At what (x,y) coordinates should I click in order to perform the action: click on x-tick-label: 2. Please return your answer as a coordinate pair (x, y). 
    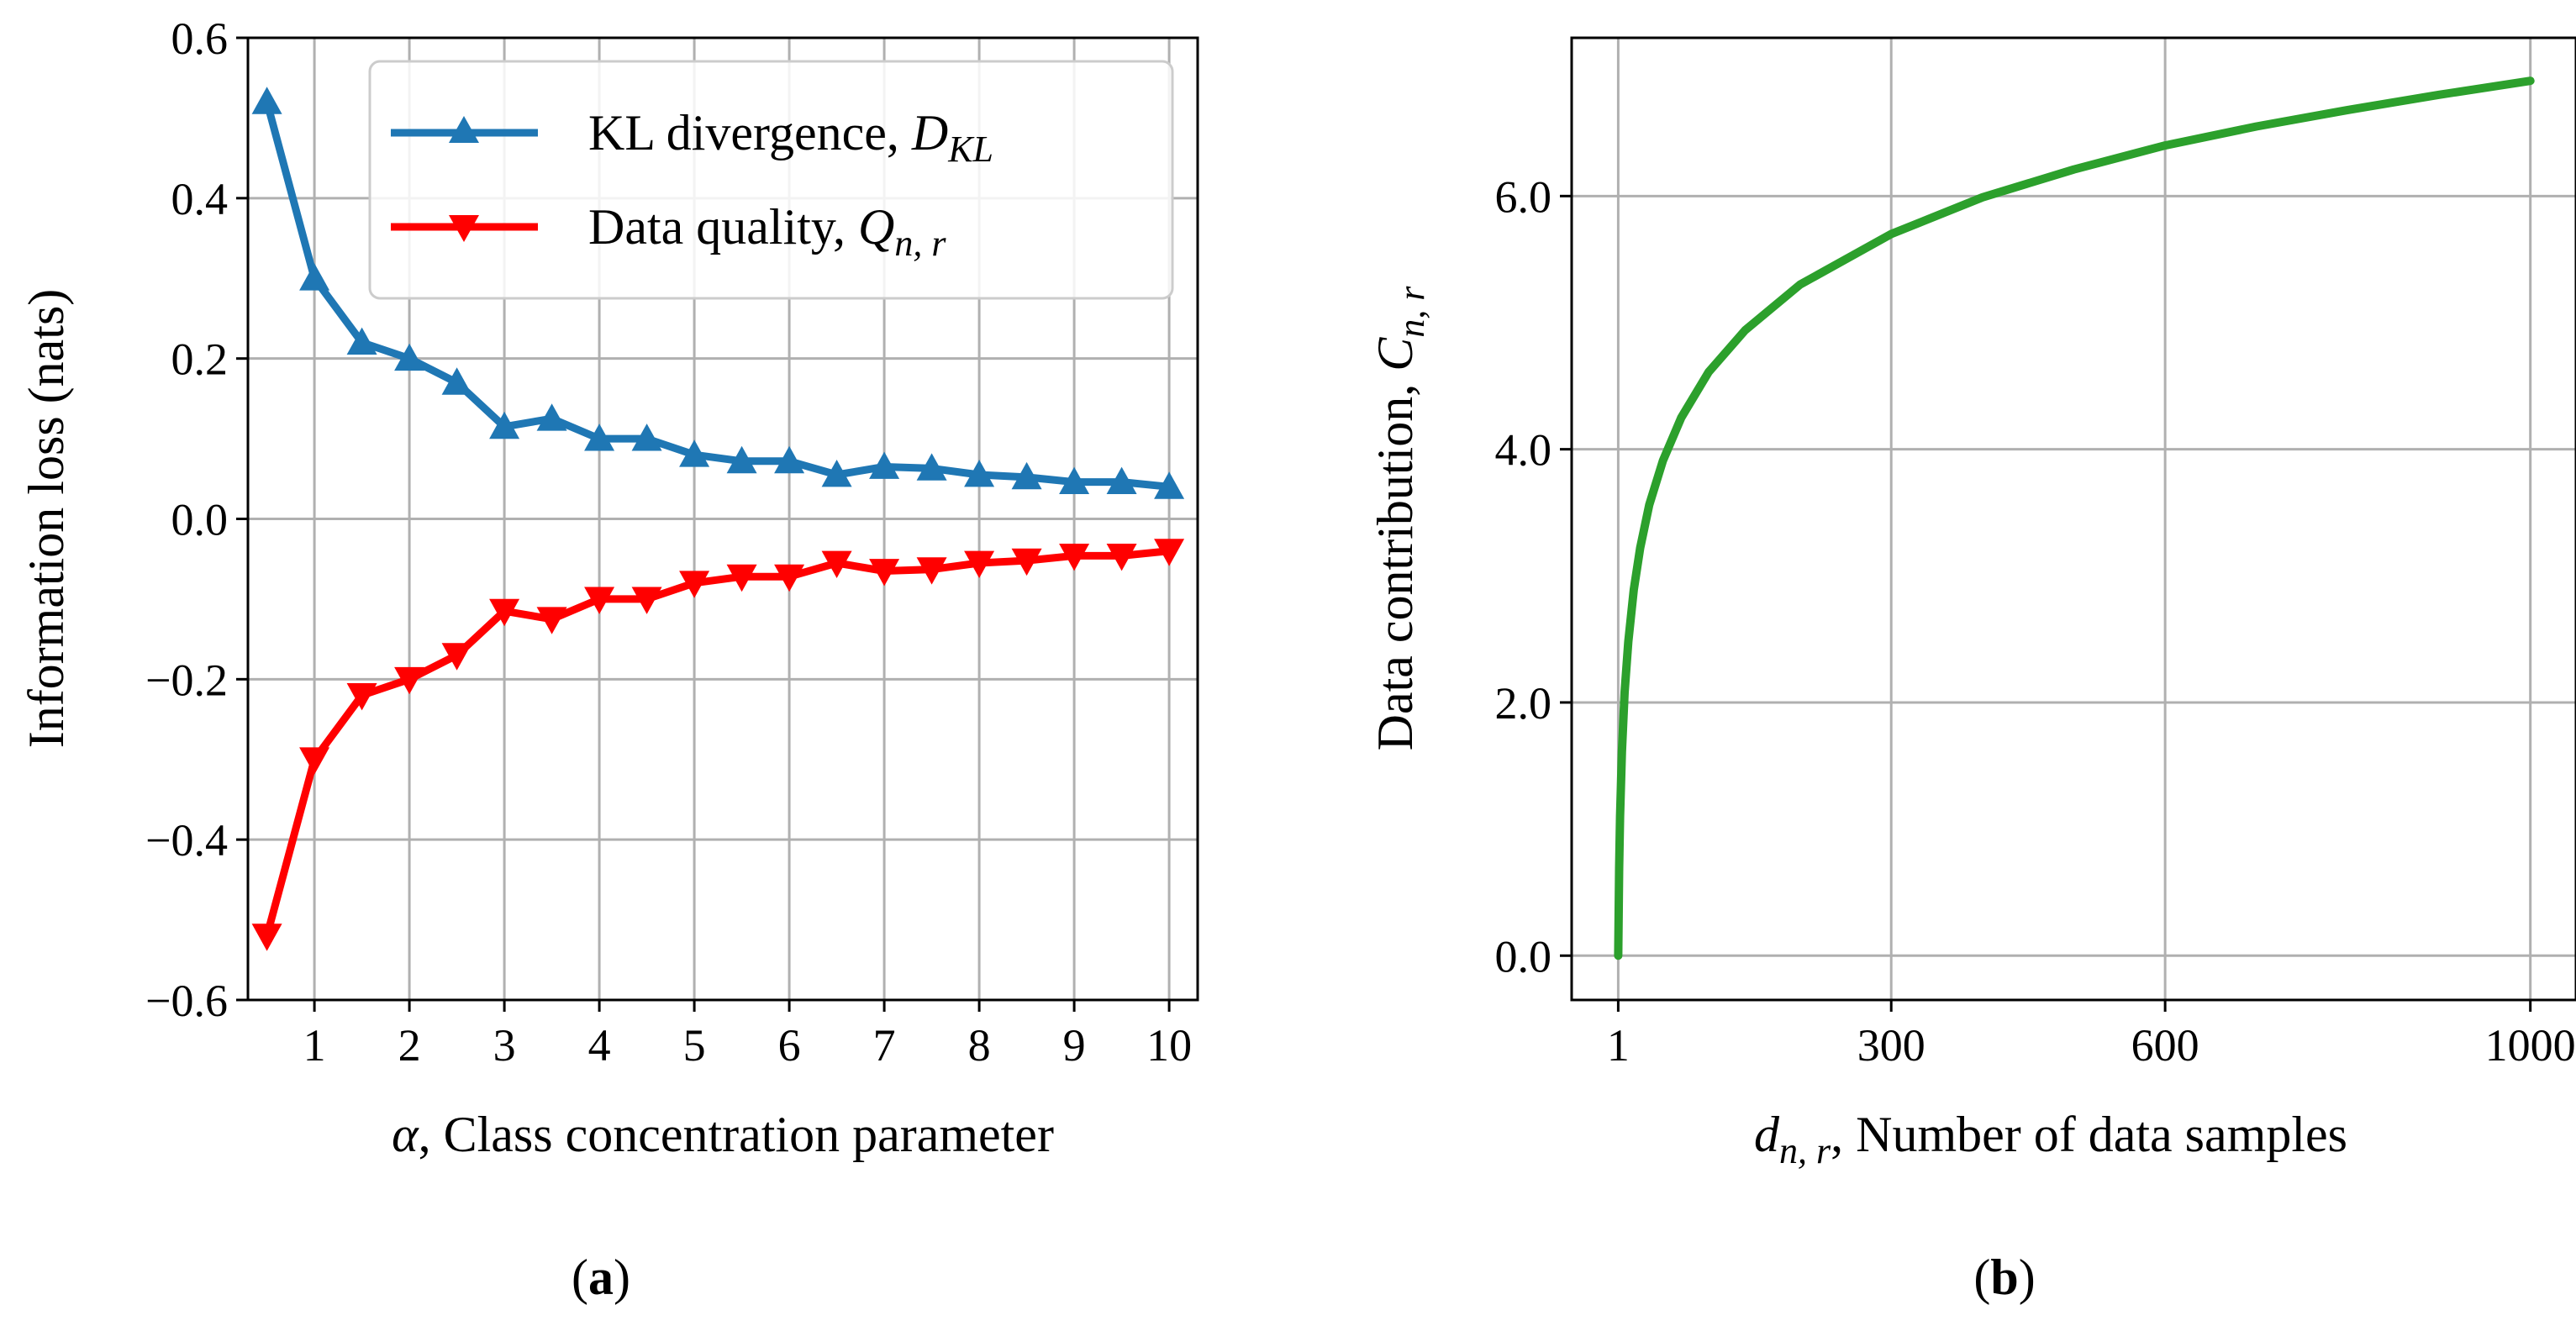
    Looking at the image, I should click on (409, 1045).